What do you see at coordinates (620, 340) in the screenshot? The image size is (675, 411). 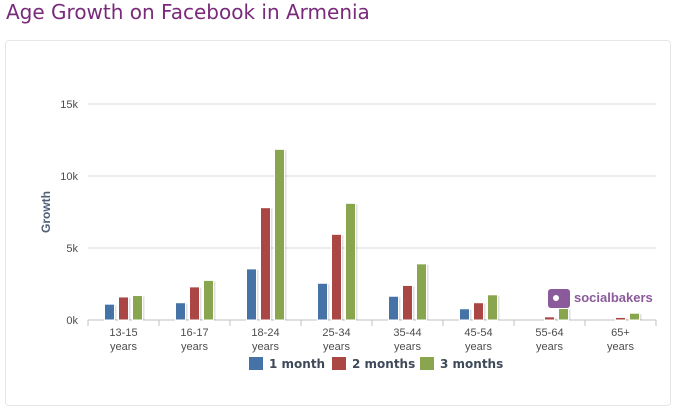 I see `x-tick-label: 65+ years` at bounding box center [620, 340].